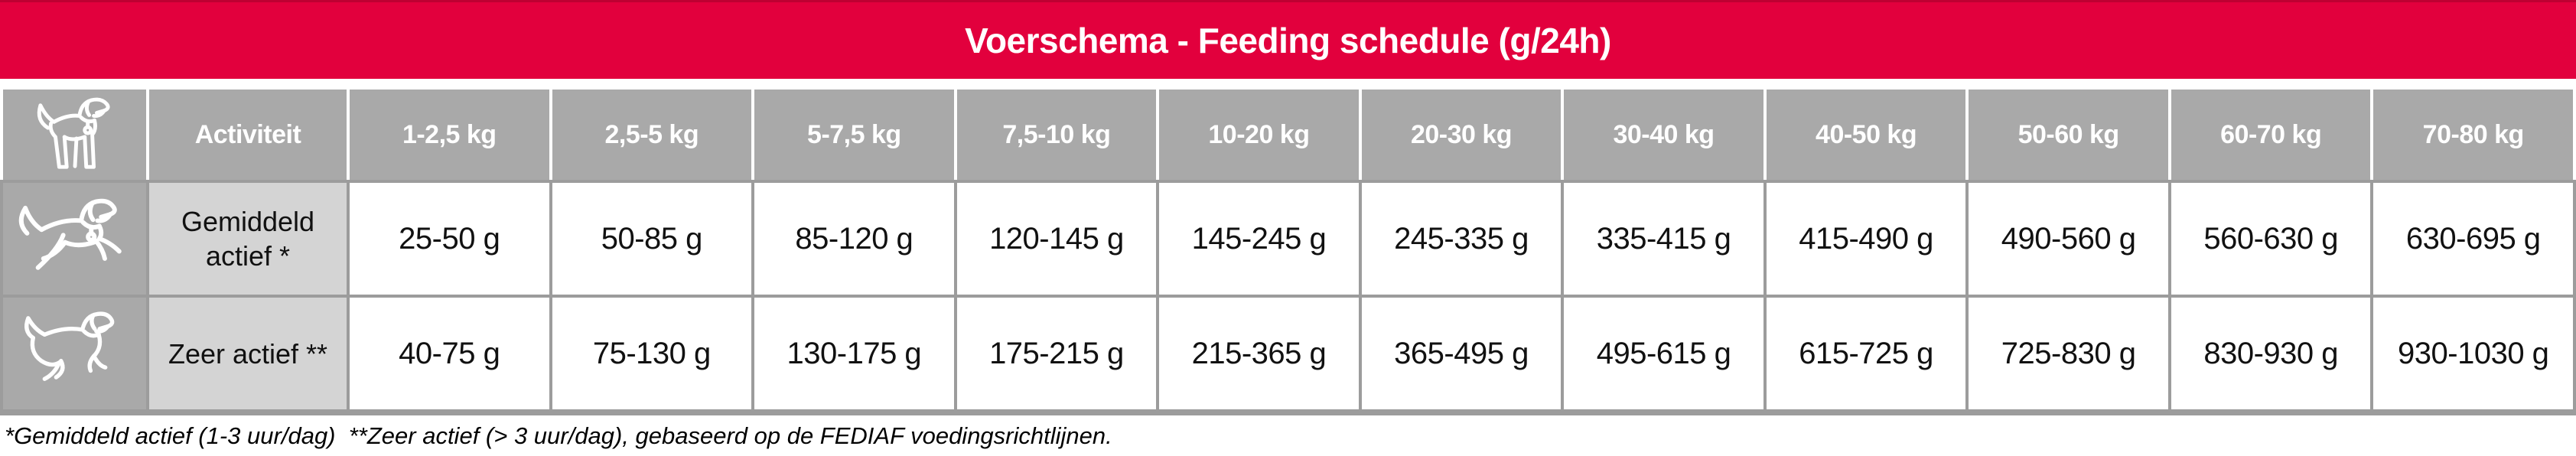  What do you see at coordinates (450, 135) in the screenshot?
I see `weight-column-header: 1-2,5 kg` at bounding box center [450, 135].